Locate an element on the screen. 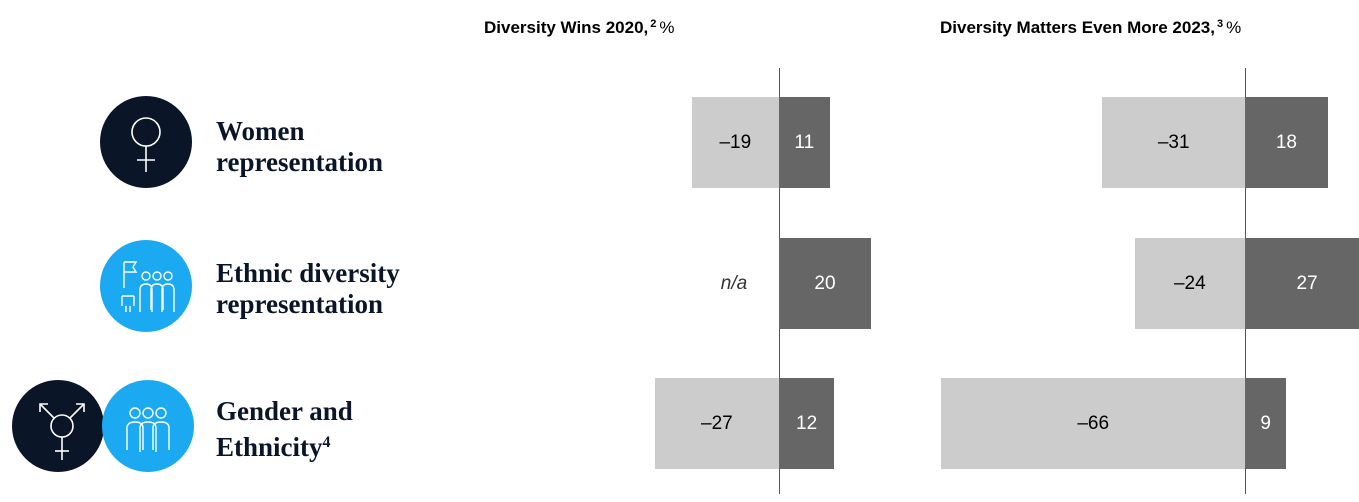  positive-bar-label: 20 is located at coordinates (825, 283).